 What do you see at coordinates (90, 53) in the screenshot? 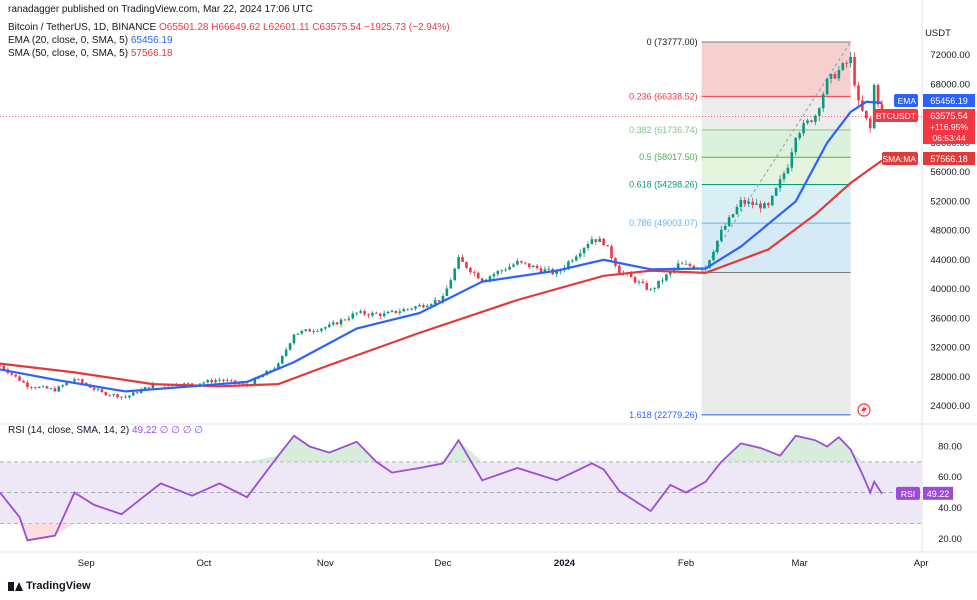
I see `sma-legend: SMA (50, close, 0, SMA, 5) 57566.18` at bounding box center [90, 53].